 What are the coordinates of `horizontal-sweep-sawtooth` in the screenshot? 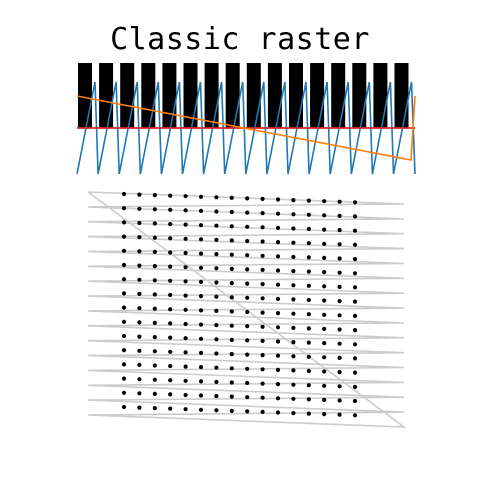 It's located at (246, 128).